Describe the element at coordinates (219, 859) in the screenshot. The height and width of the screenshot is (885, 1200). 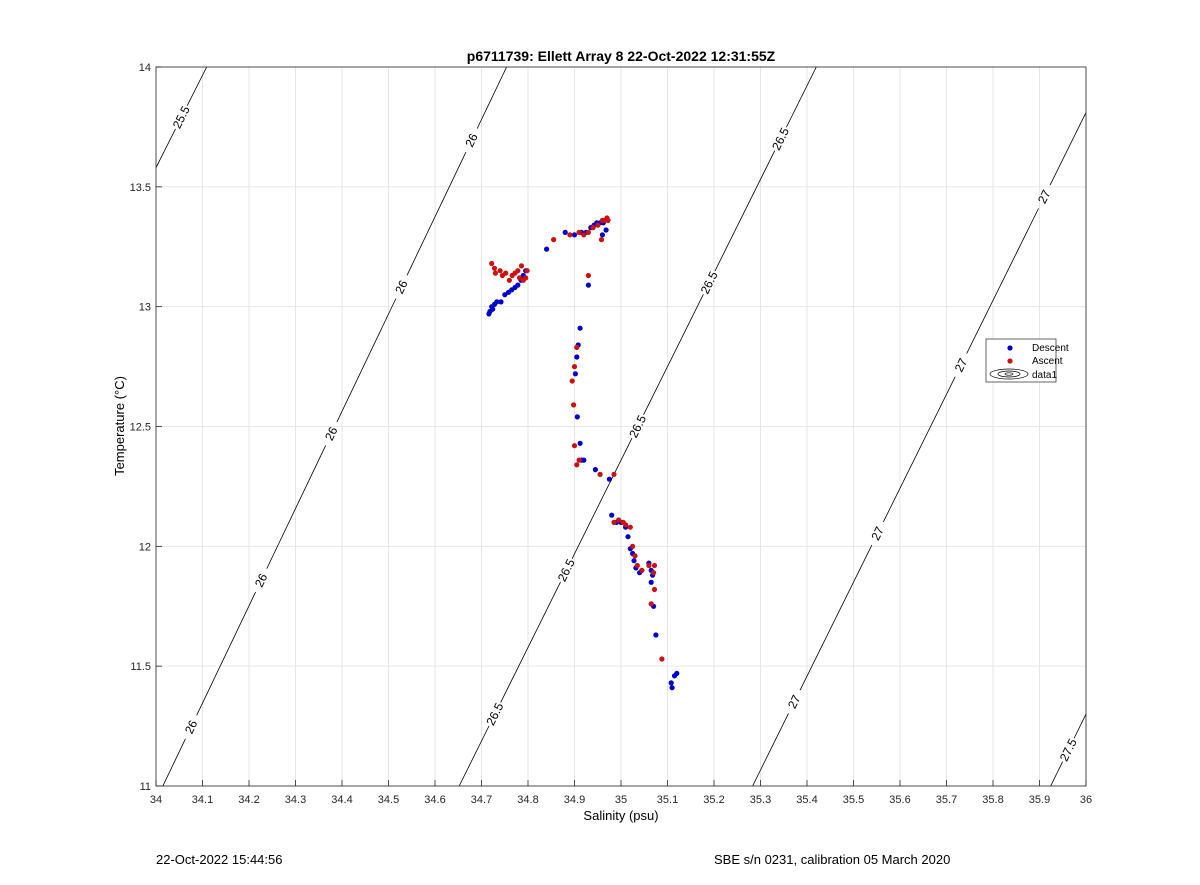
I see `footer-timestamp: 22-Oct-2022 15:44:56` at that location.